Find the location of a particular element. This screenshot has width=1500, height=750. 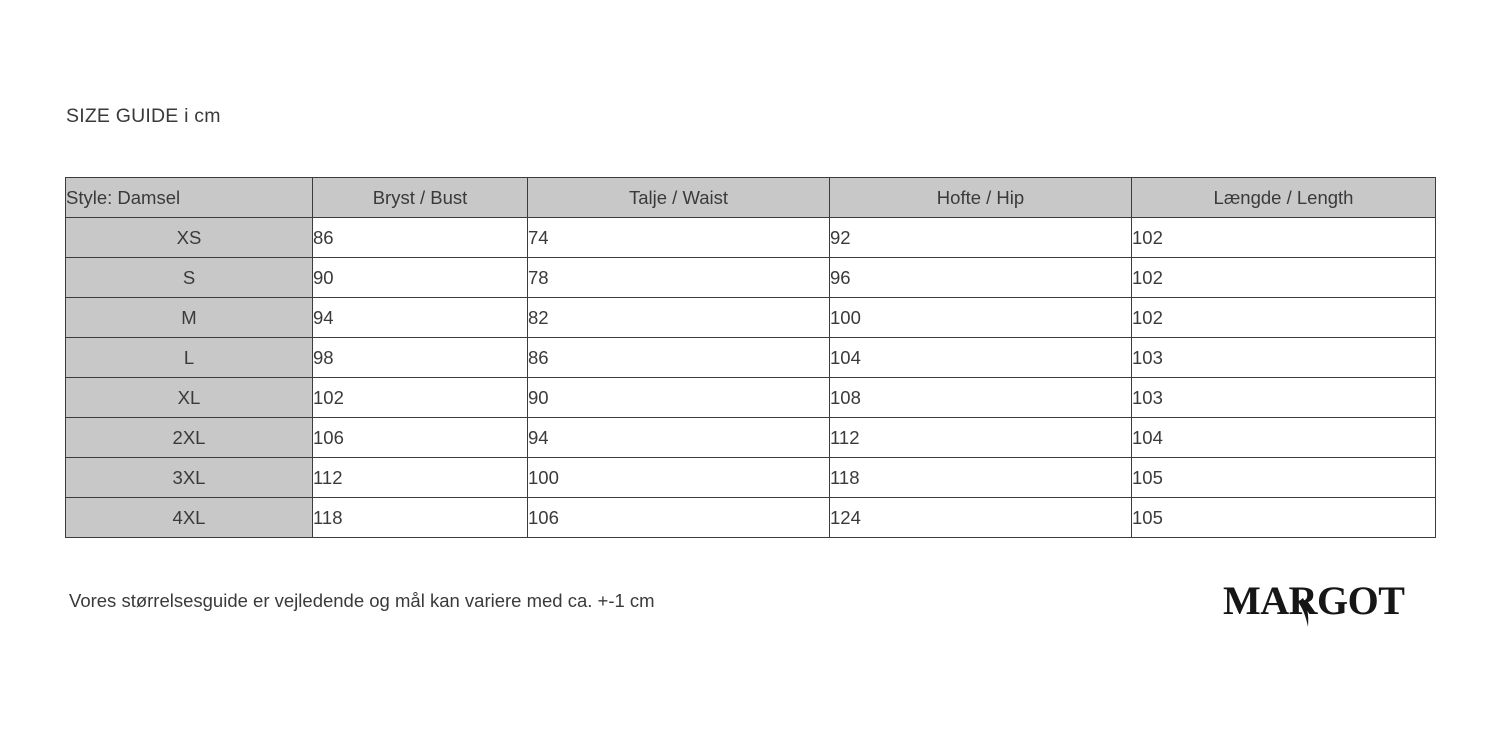

table-row: M 94 82 100 102 is located at coordinates (750, 317).